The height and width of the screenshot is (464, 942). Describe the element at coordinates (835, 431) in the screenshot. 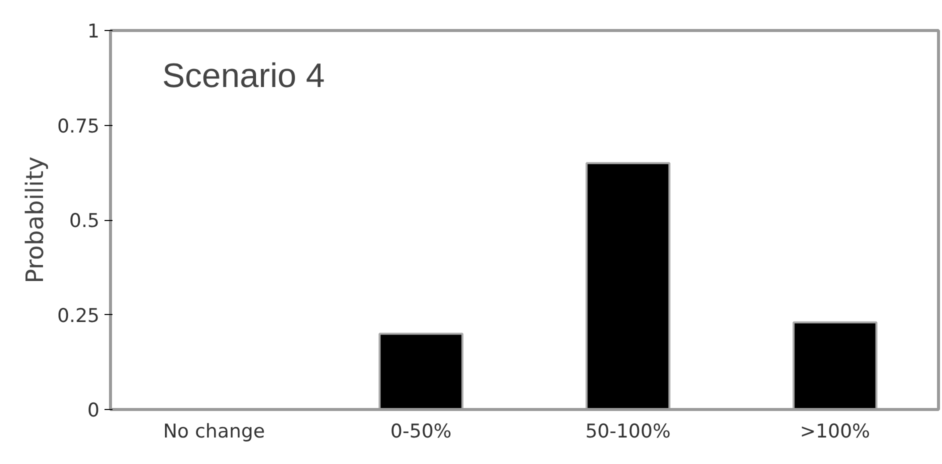

I see `x-tick-label: >100%` at that location.